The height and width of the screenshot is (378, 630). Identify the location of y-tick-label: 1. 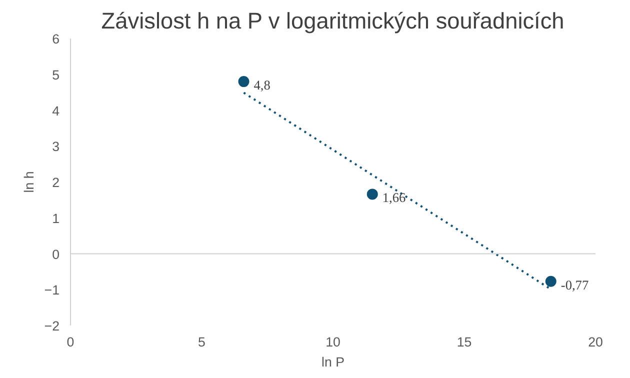
(56, 218).